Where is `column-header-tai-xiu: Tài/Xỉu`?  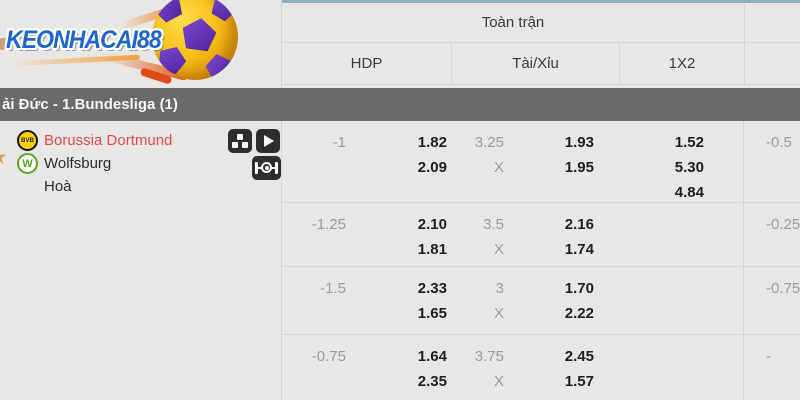 column-header-tai-xiu: Tài/Xỉu is located at coordinates (535, 63).